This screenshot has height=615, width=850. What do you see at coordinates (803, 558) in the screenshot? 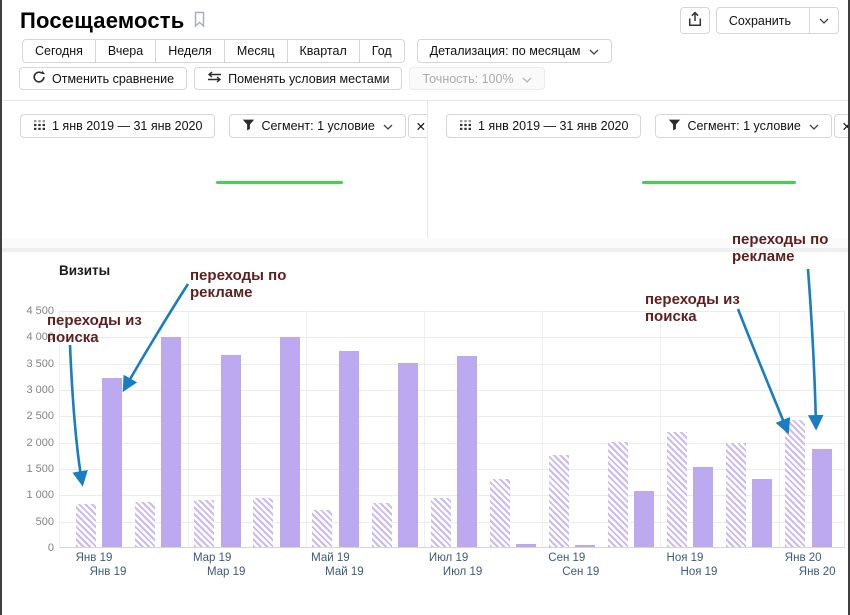
I see `x-tick-label-row1: Янв 20` at bounding box center [803, 558].